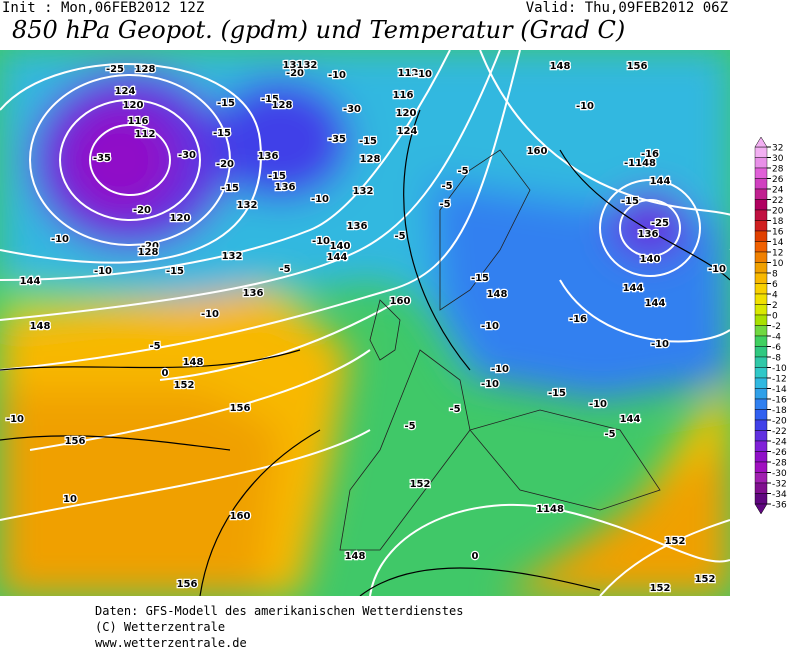 The width and height of the screenshot is (790, 648). Describe the element at coordinates (779, 453) in the screenshot. I see `colorbar-label: -26` at that location.